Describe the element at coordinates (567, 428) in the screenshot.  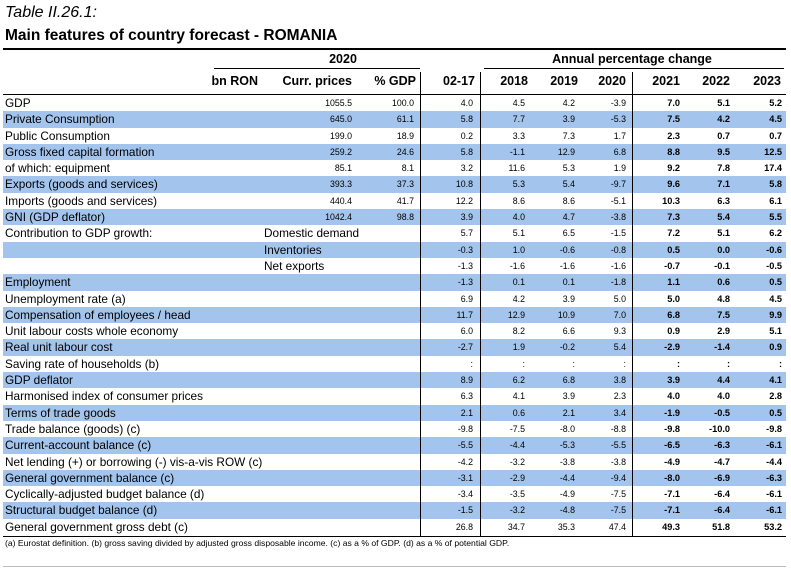
I see `value-cell: -8.0` at that location.